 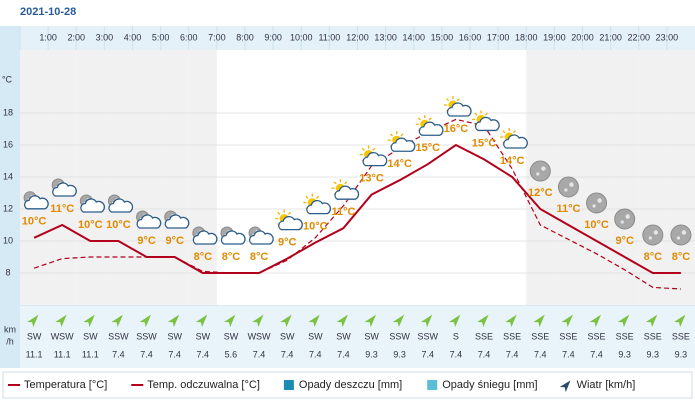 I want to click on y-tick-label: 12, so click(x=8, y=208).